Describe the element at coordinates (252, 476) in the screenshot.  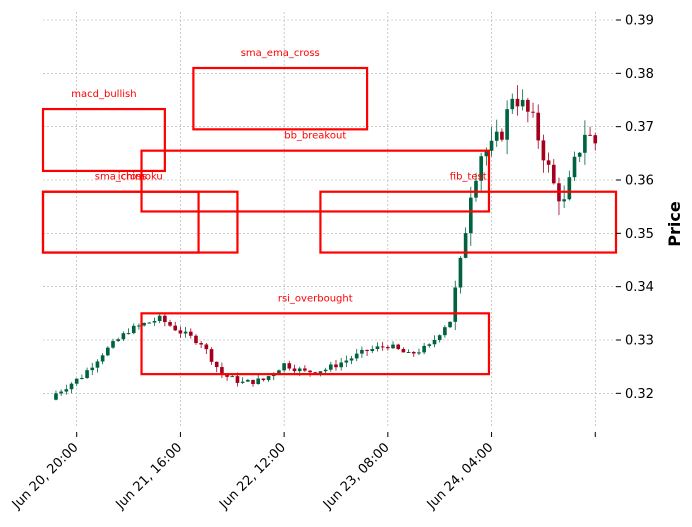
I see `x-tick-label: Jun 22, 12:00` at that location.